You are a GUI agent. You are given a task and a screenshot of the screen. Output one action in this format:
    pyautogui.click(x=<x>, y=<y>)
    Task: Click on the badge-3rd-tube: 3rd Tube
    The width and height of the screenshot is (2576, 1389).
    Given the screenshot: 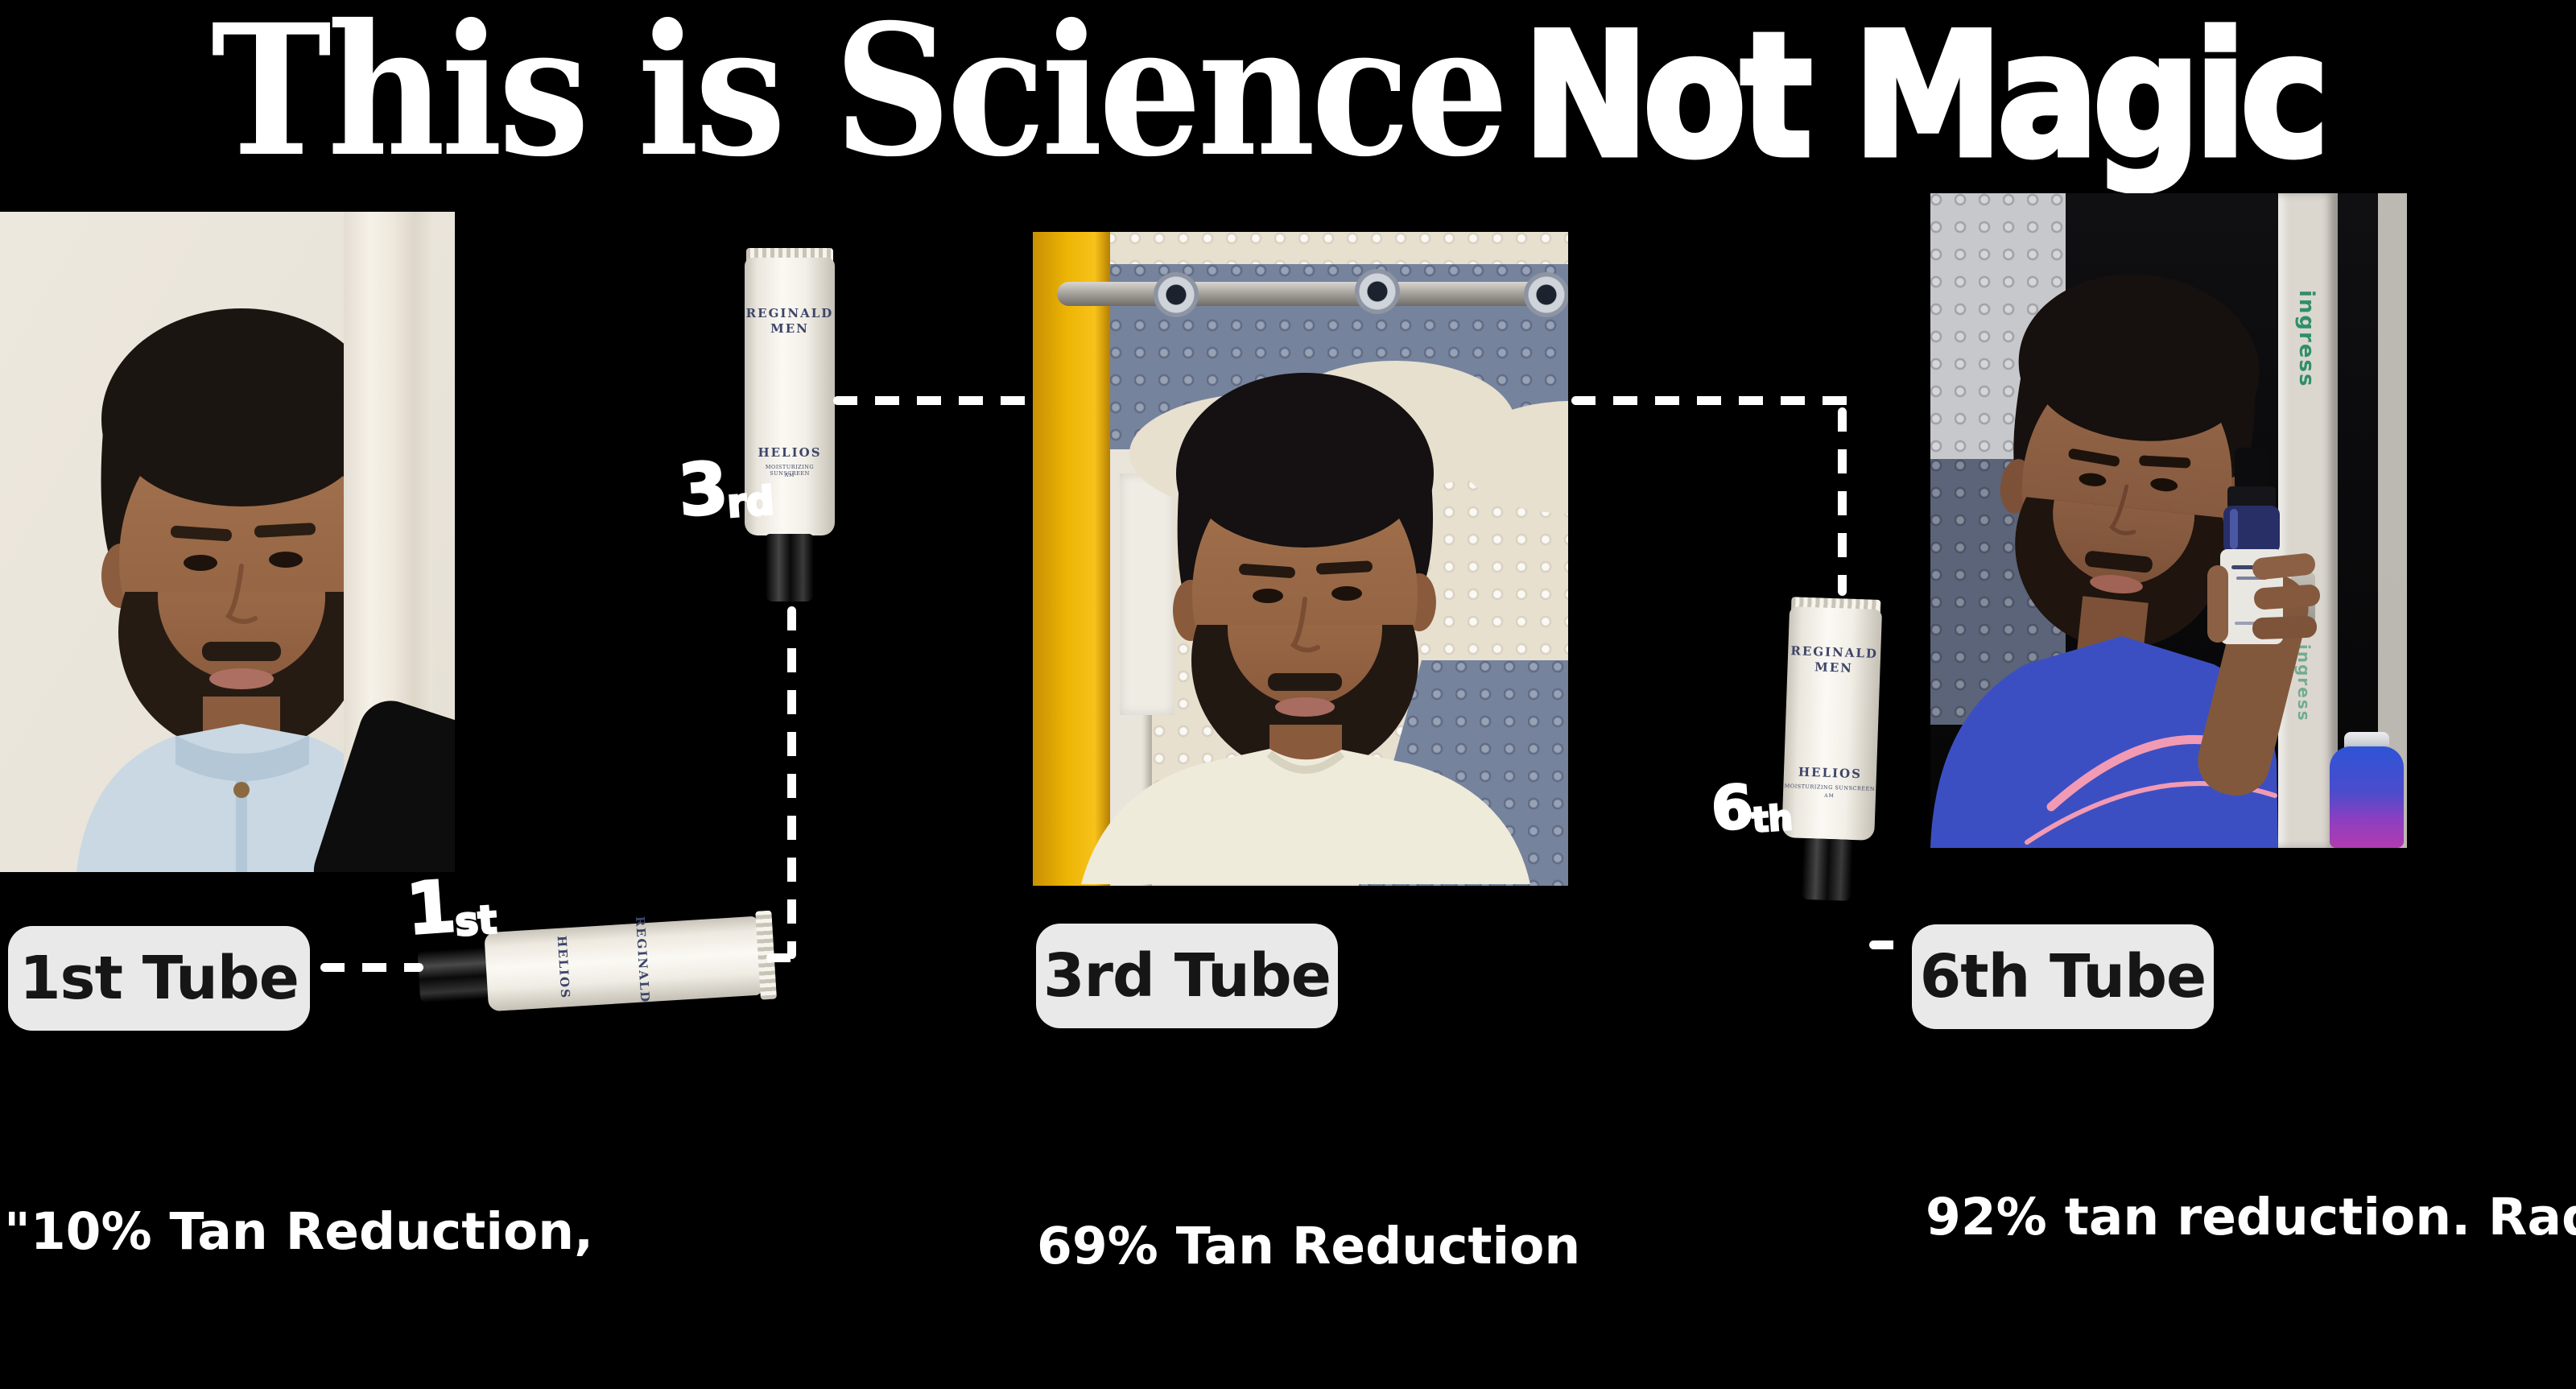 What is the action you would take?
    pyautogui.click(x=1187, y=976)
    